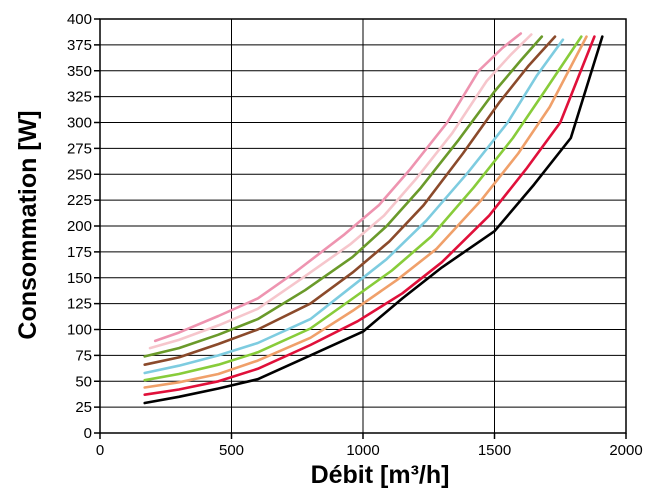 The width and height of the screenshot is (660, 490). I want to click on y-tick-label: 200, so click(79, 226).